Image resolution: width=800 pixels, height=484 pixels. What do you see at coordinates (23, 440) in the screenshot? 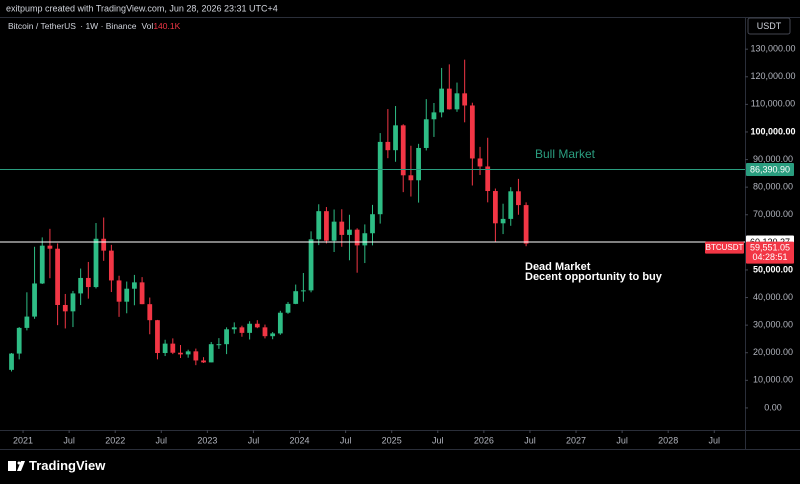
I see `x-tick-label: 2021` at bounding box center [23, 440].